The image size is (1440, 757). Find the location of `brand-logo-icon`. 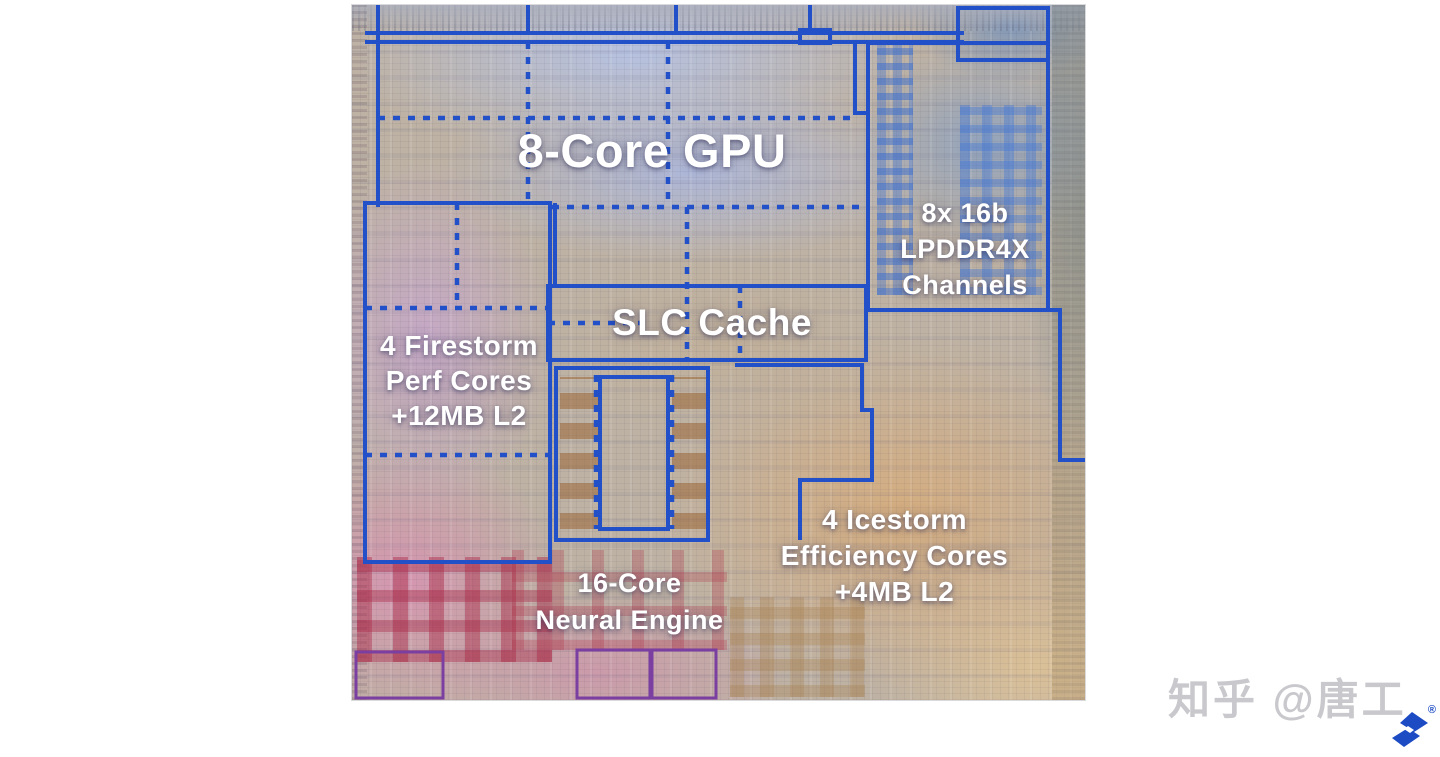

brand-logo-icon is located at coordinates (1410, 729).